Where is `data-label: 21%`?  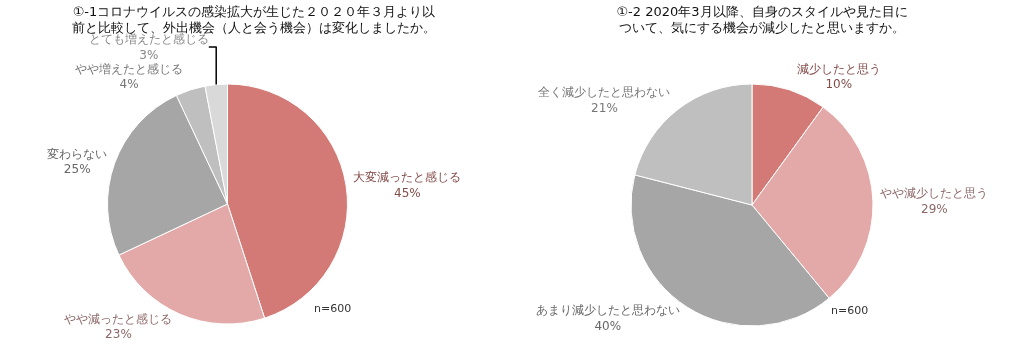 data-label: 21% is located at coordinates (604, 107).